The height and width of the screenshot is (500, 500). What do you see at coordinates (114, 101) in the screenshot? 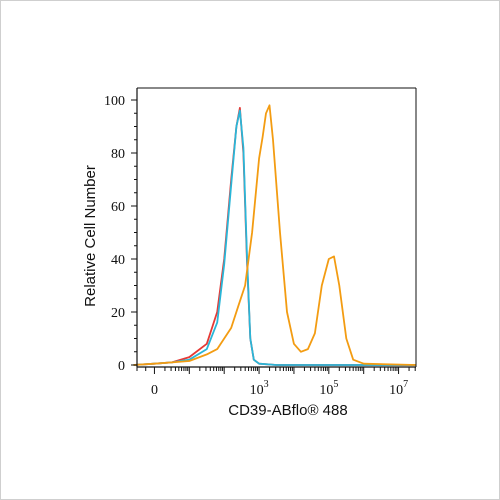
I see `y-tick-label: 100` at bounding box center [114, 101].